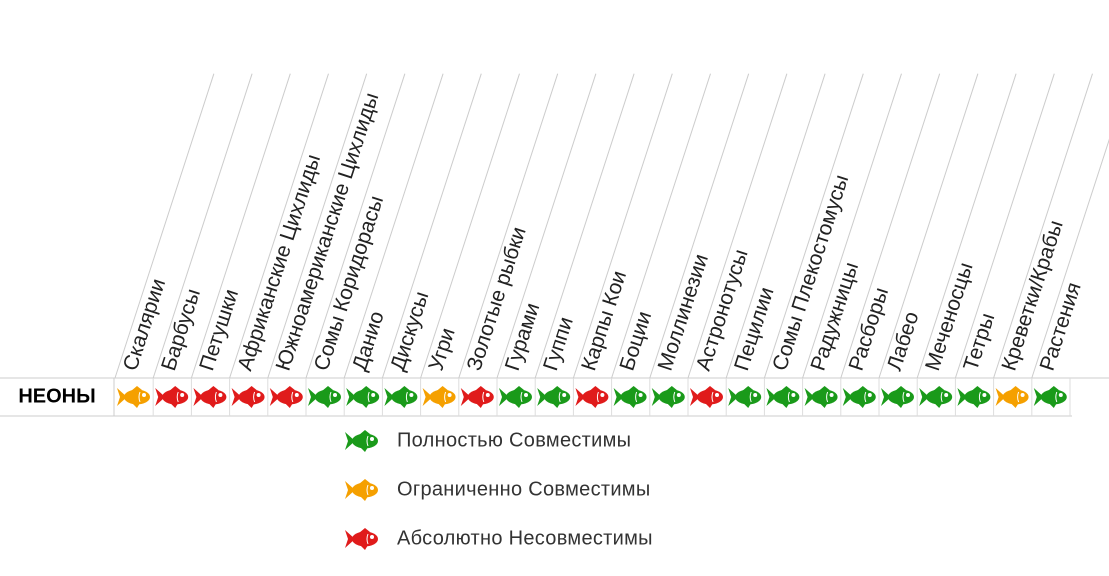 This screenshot has height=576, width=1109. I want to click on row-label: НЕОНЫ, so click(56, 396).